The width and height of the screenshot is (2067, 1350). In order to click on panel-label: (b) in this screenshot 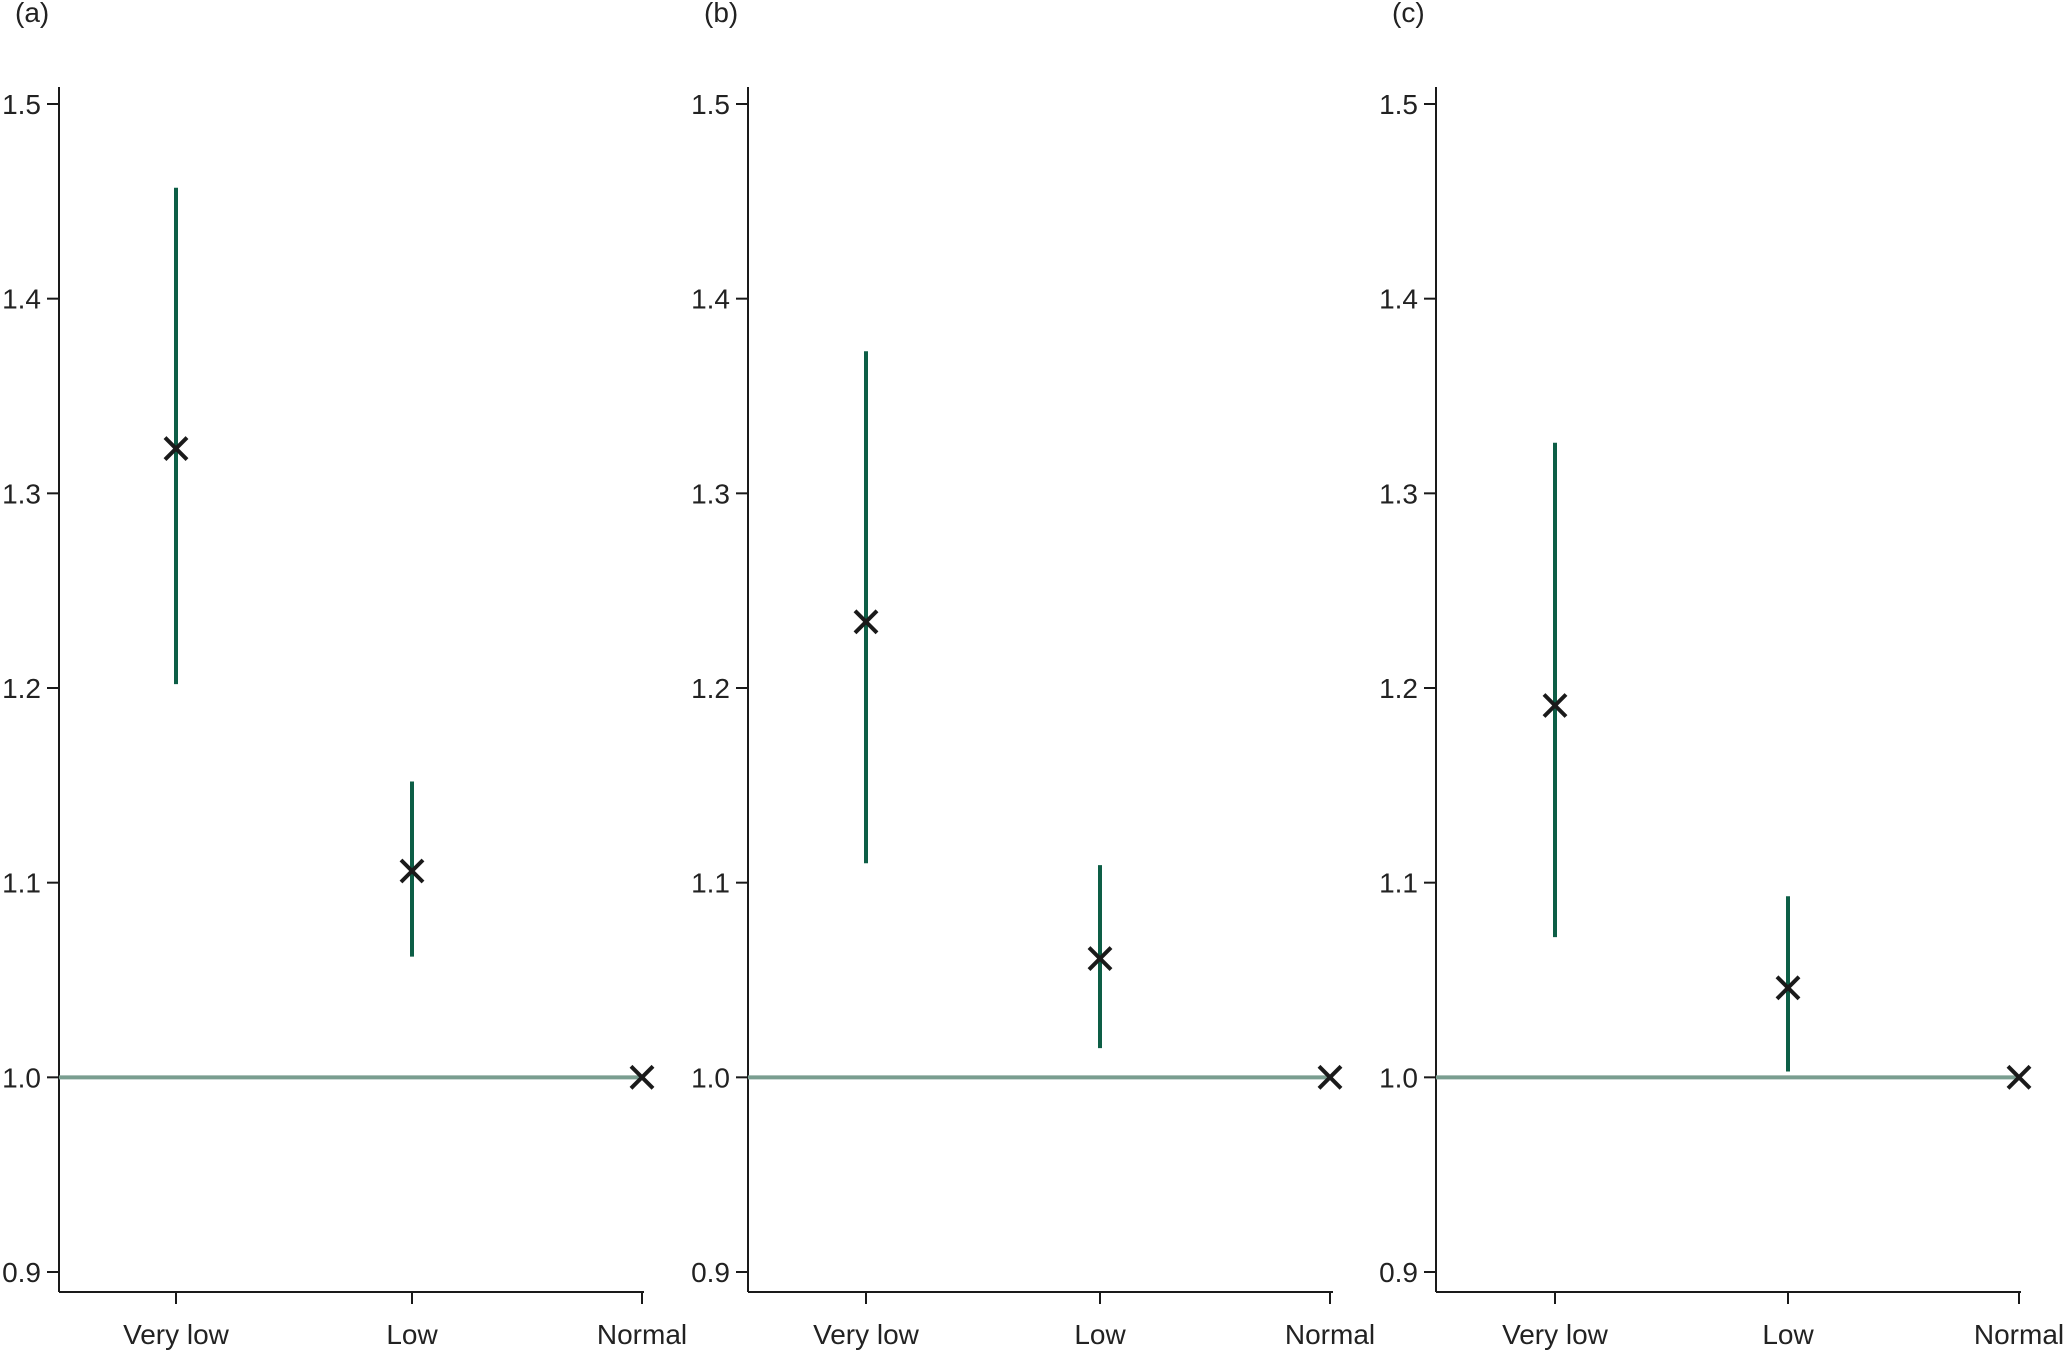, I will do `click(721, 14)`.